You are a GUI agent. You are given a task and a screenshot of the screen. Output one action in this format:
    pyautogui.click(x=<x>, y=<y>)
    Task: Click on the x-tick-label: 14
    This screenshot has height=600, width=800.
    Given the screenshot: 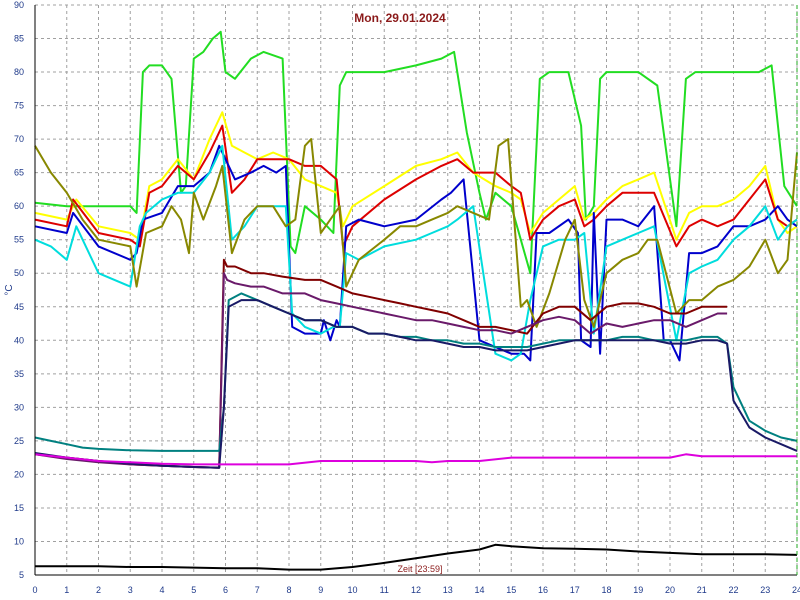 What is the action you would take?
    pyautogui.click(x=479, y=590)
    